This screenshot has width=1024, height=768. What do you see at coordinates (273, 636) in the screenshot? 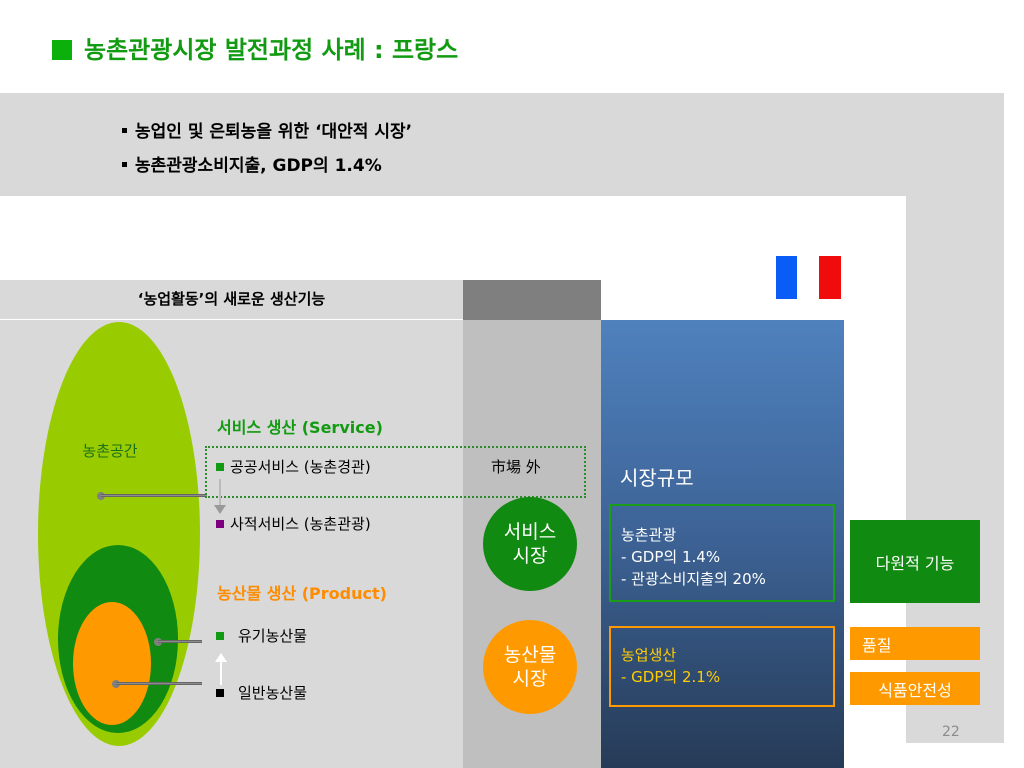
I see `organic-label: 유기농산물` at bounding box center [273, 636].